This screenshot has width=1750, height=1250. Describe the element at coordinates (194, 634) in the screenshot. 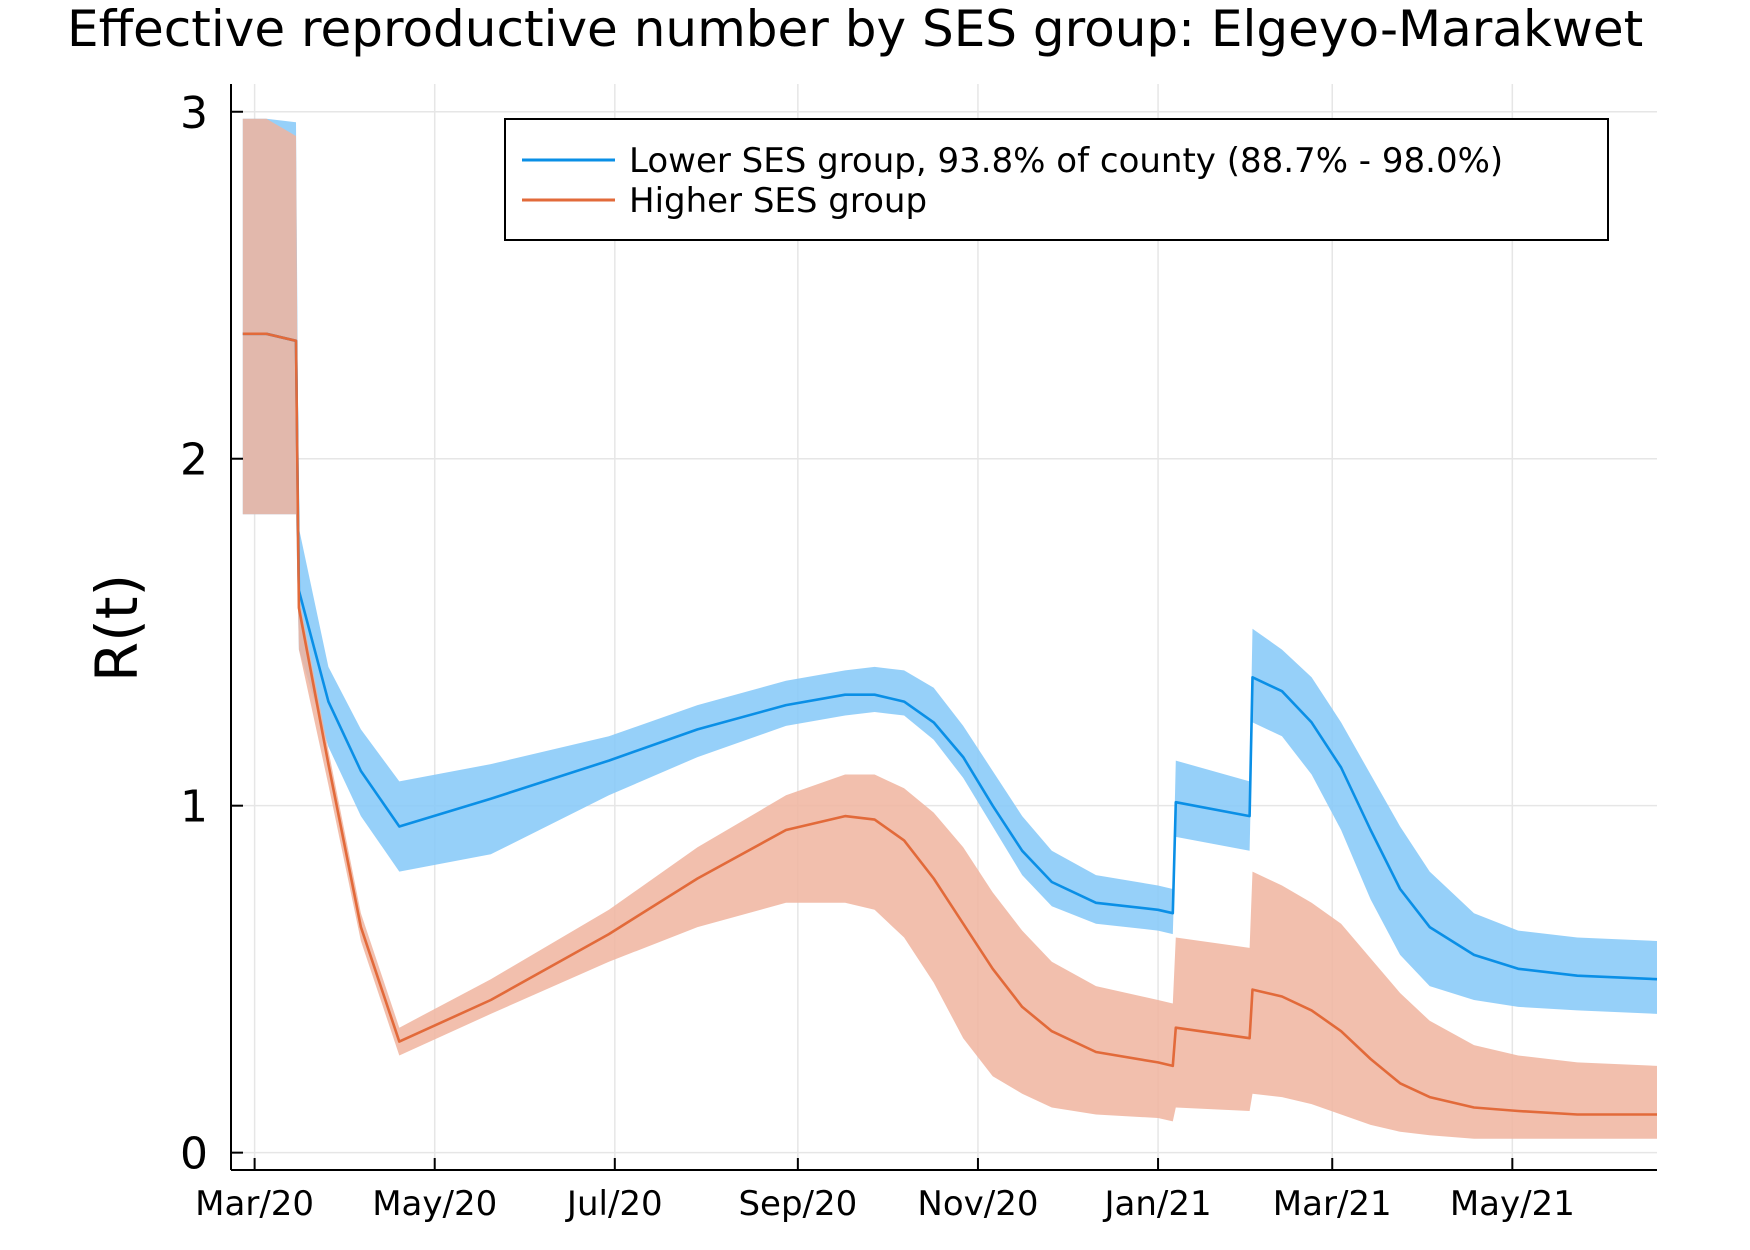

I see `y-tick-labels: 0 1 2 3` at that location.